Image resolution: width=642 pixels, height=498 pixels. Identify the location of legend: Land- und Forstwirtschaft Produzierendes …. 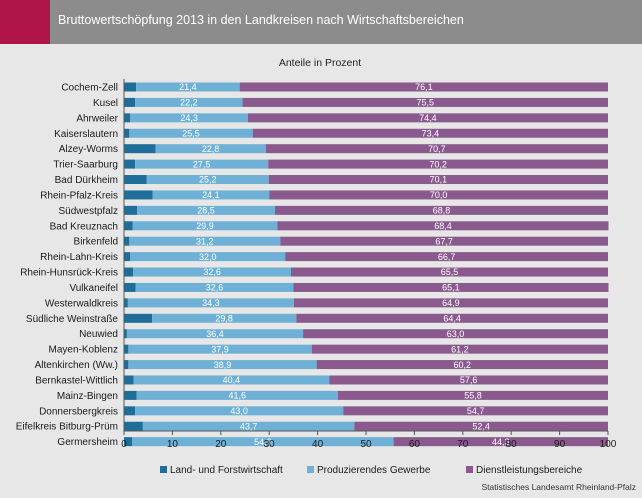
(371, 470).